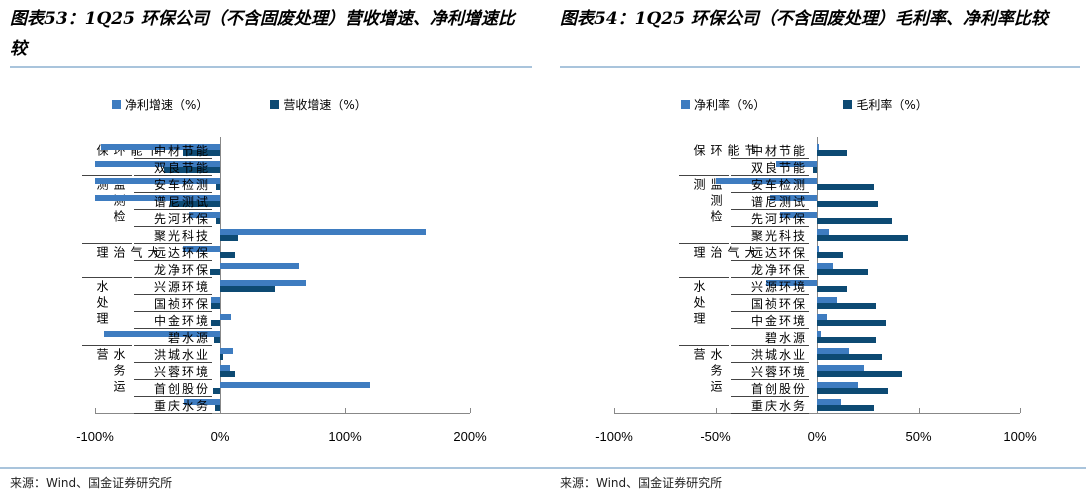 The height and width of the screenshot is (496, 1086). I want to click on legend-label-net-growth: 净利增速（%）, so click(167, 105).